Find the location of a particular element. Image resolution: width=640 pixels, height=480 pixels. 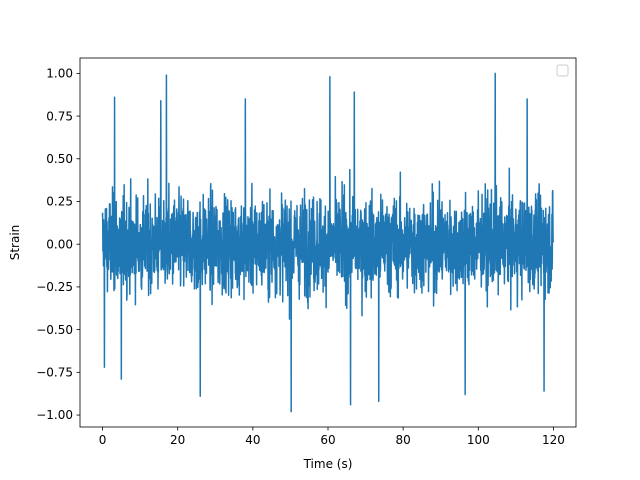

y-tick-label: 0.50 is located at coordinates (59, 159).